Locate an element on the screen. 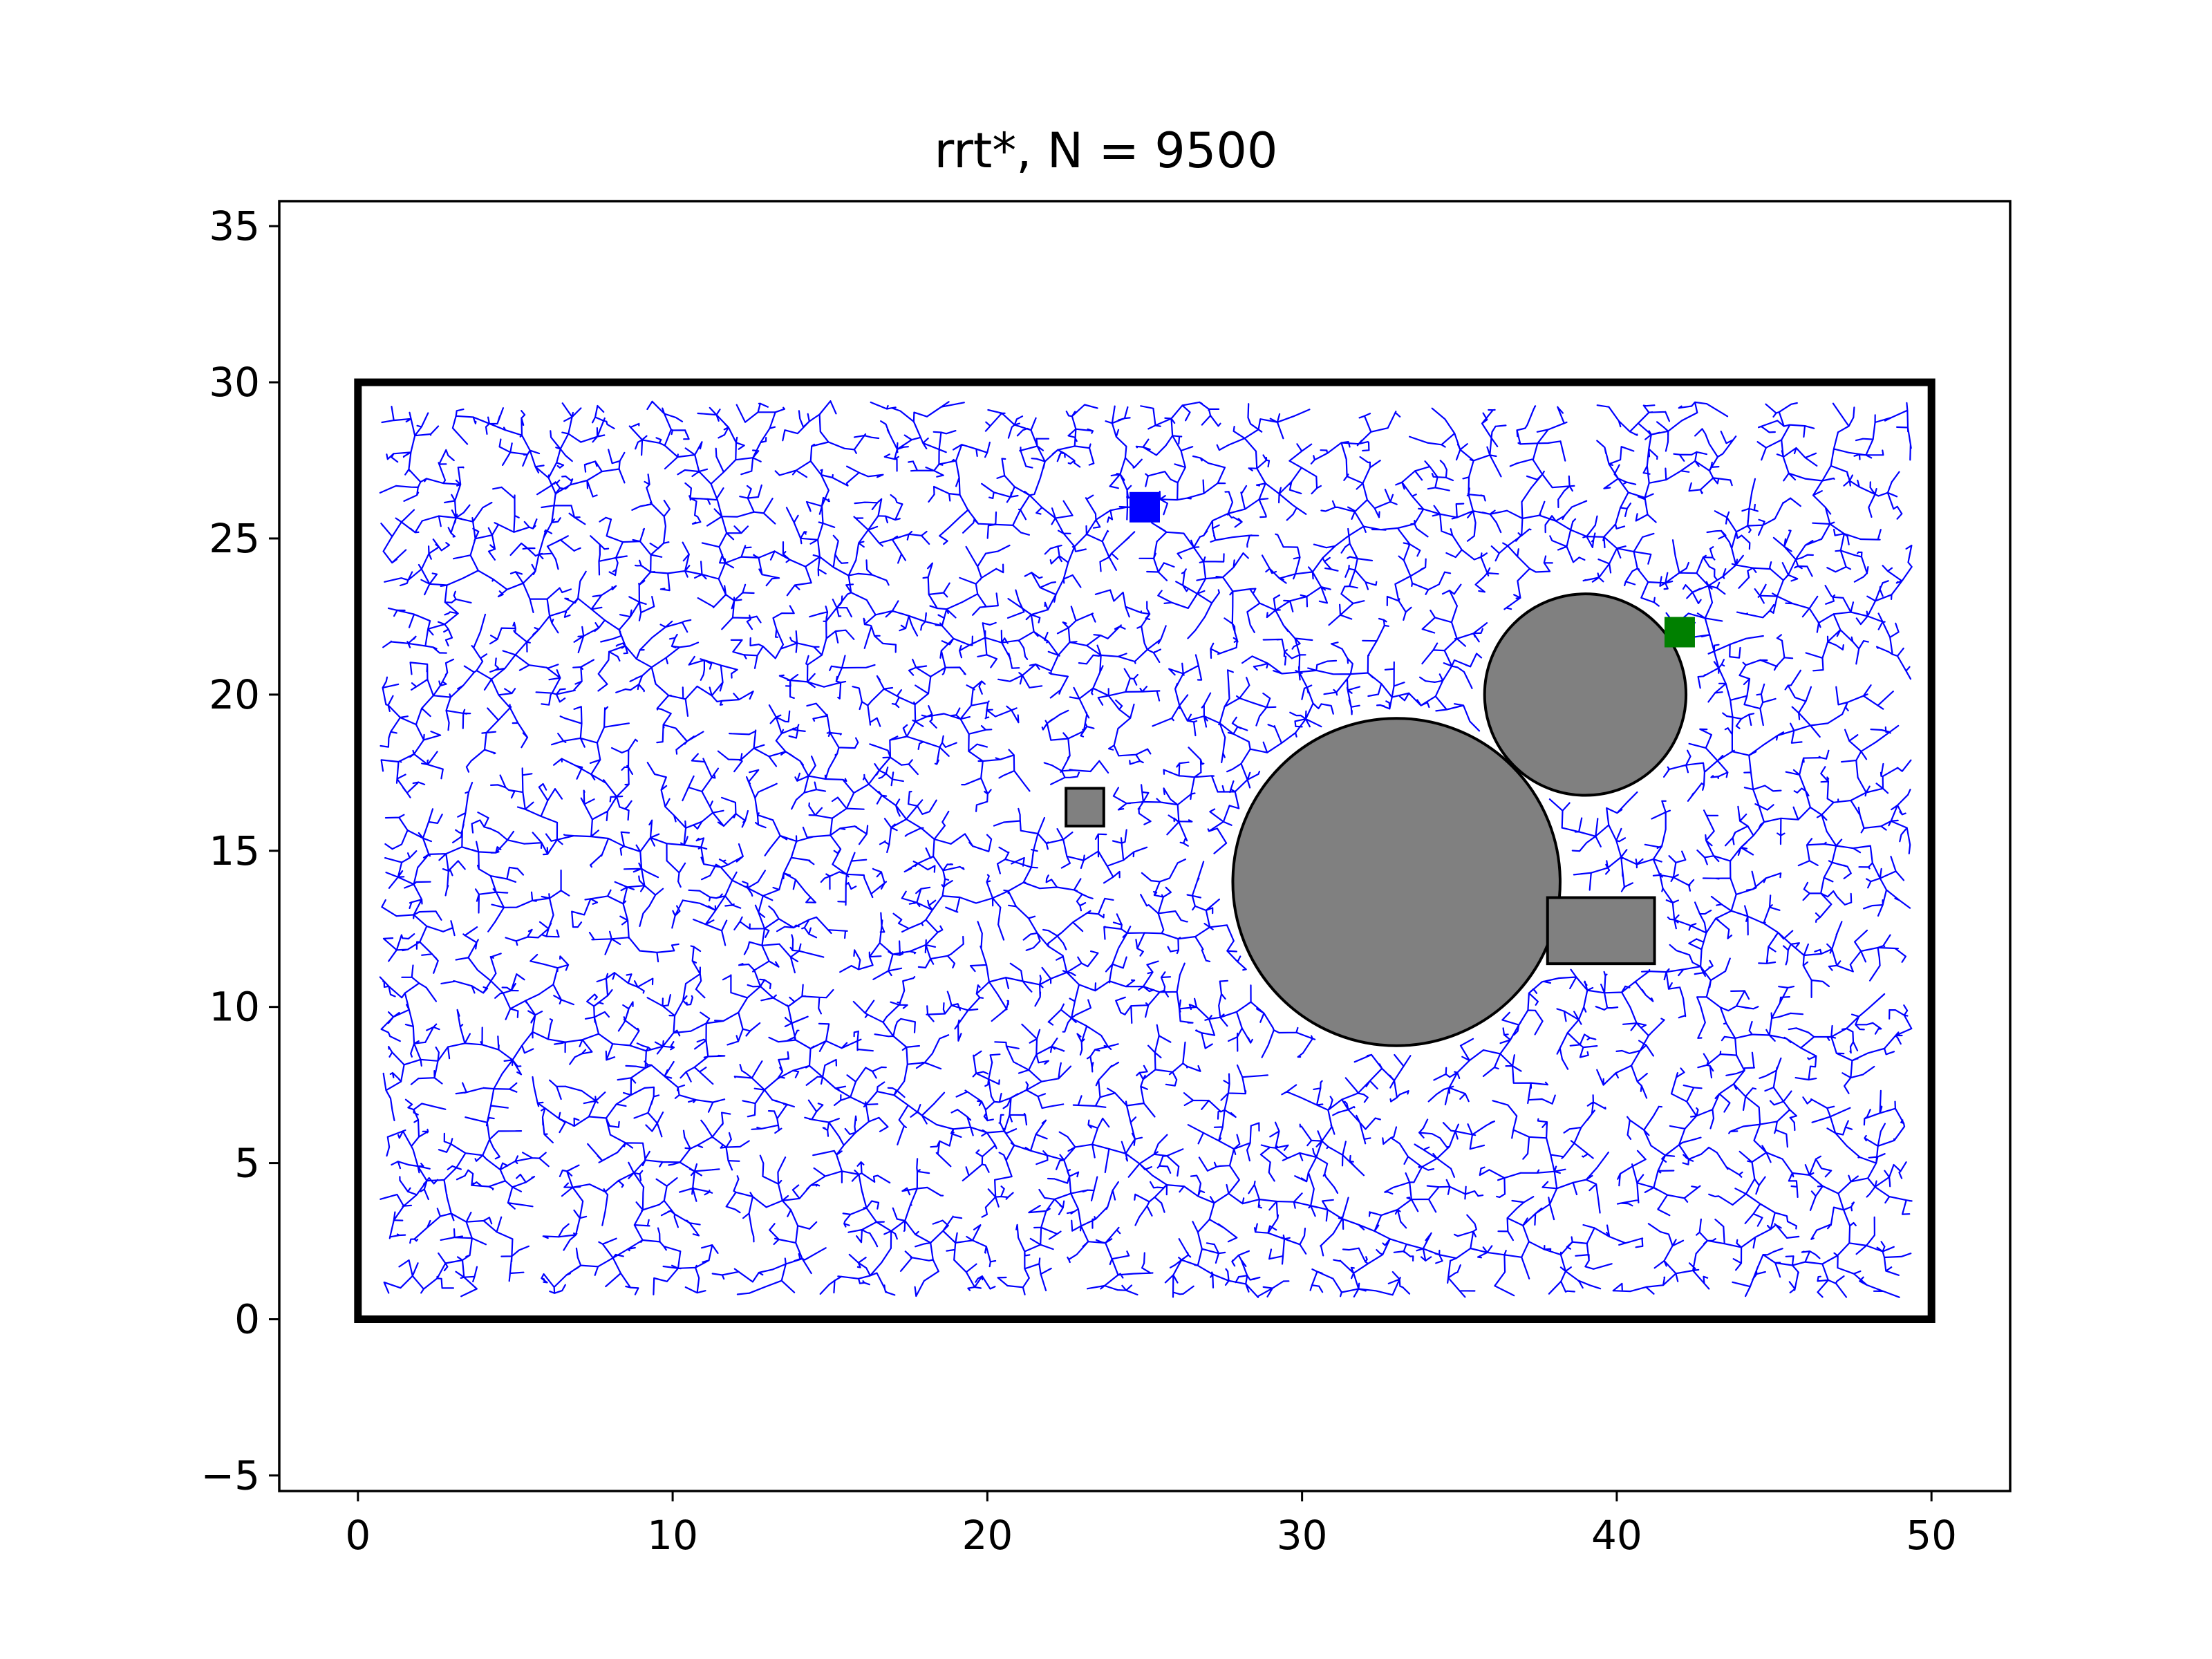  chart-title: rrt*, N = 9500 is located at coordinates (1106, 150).